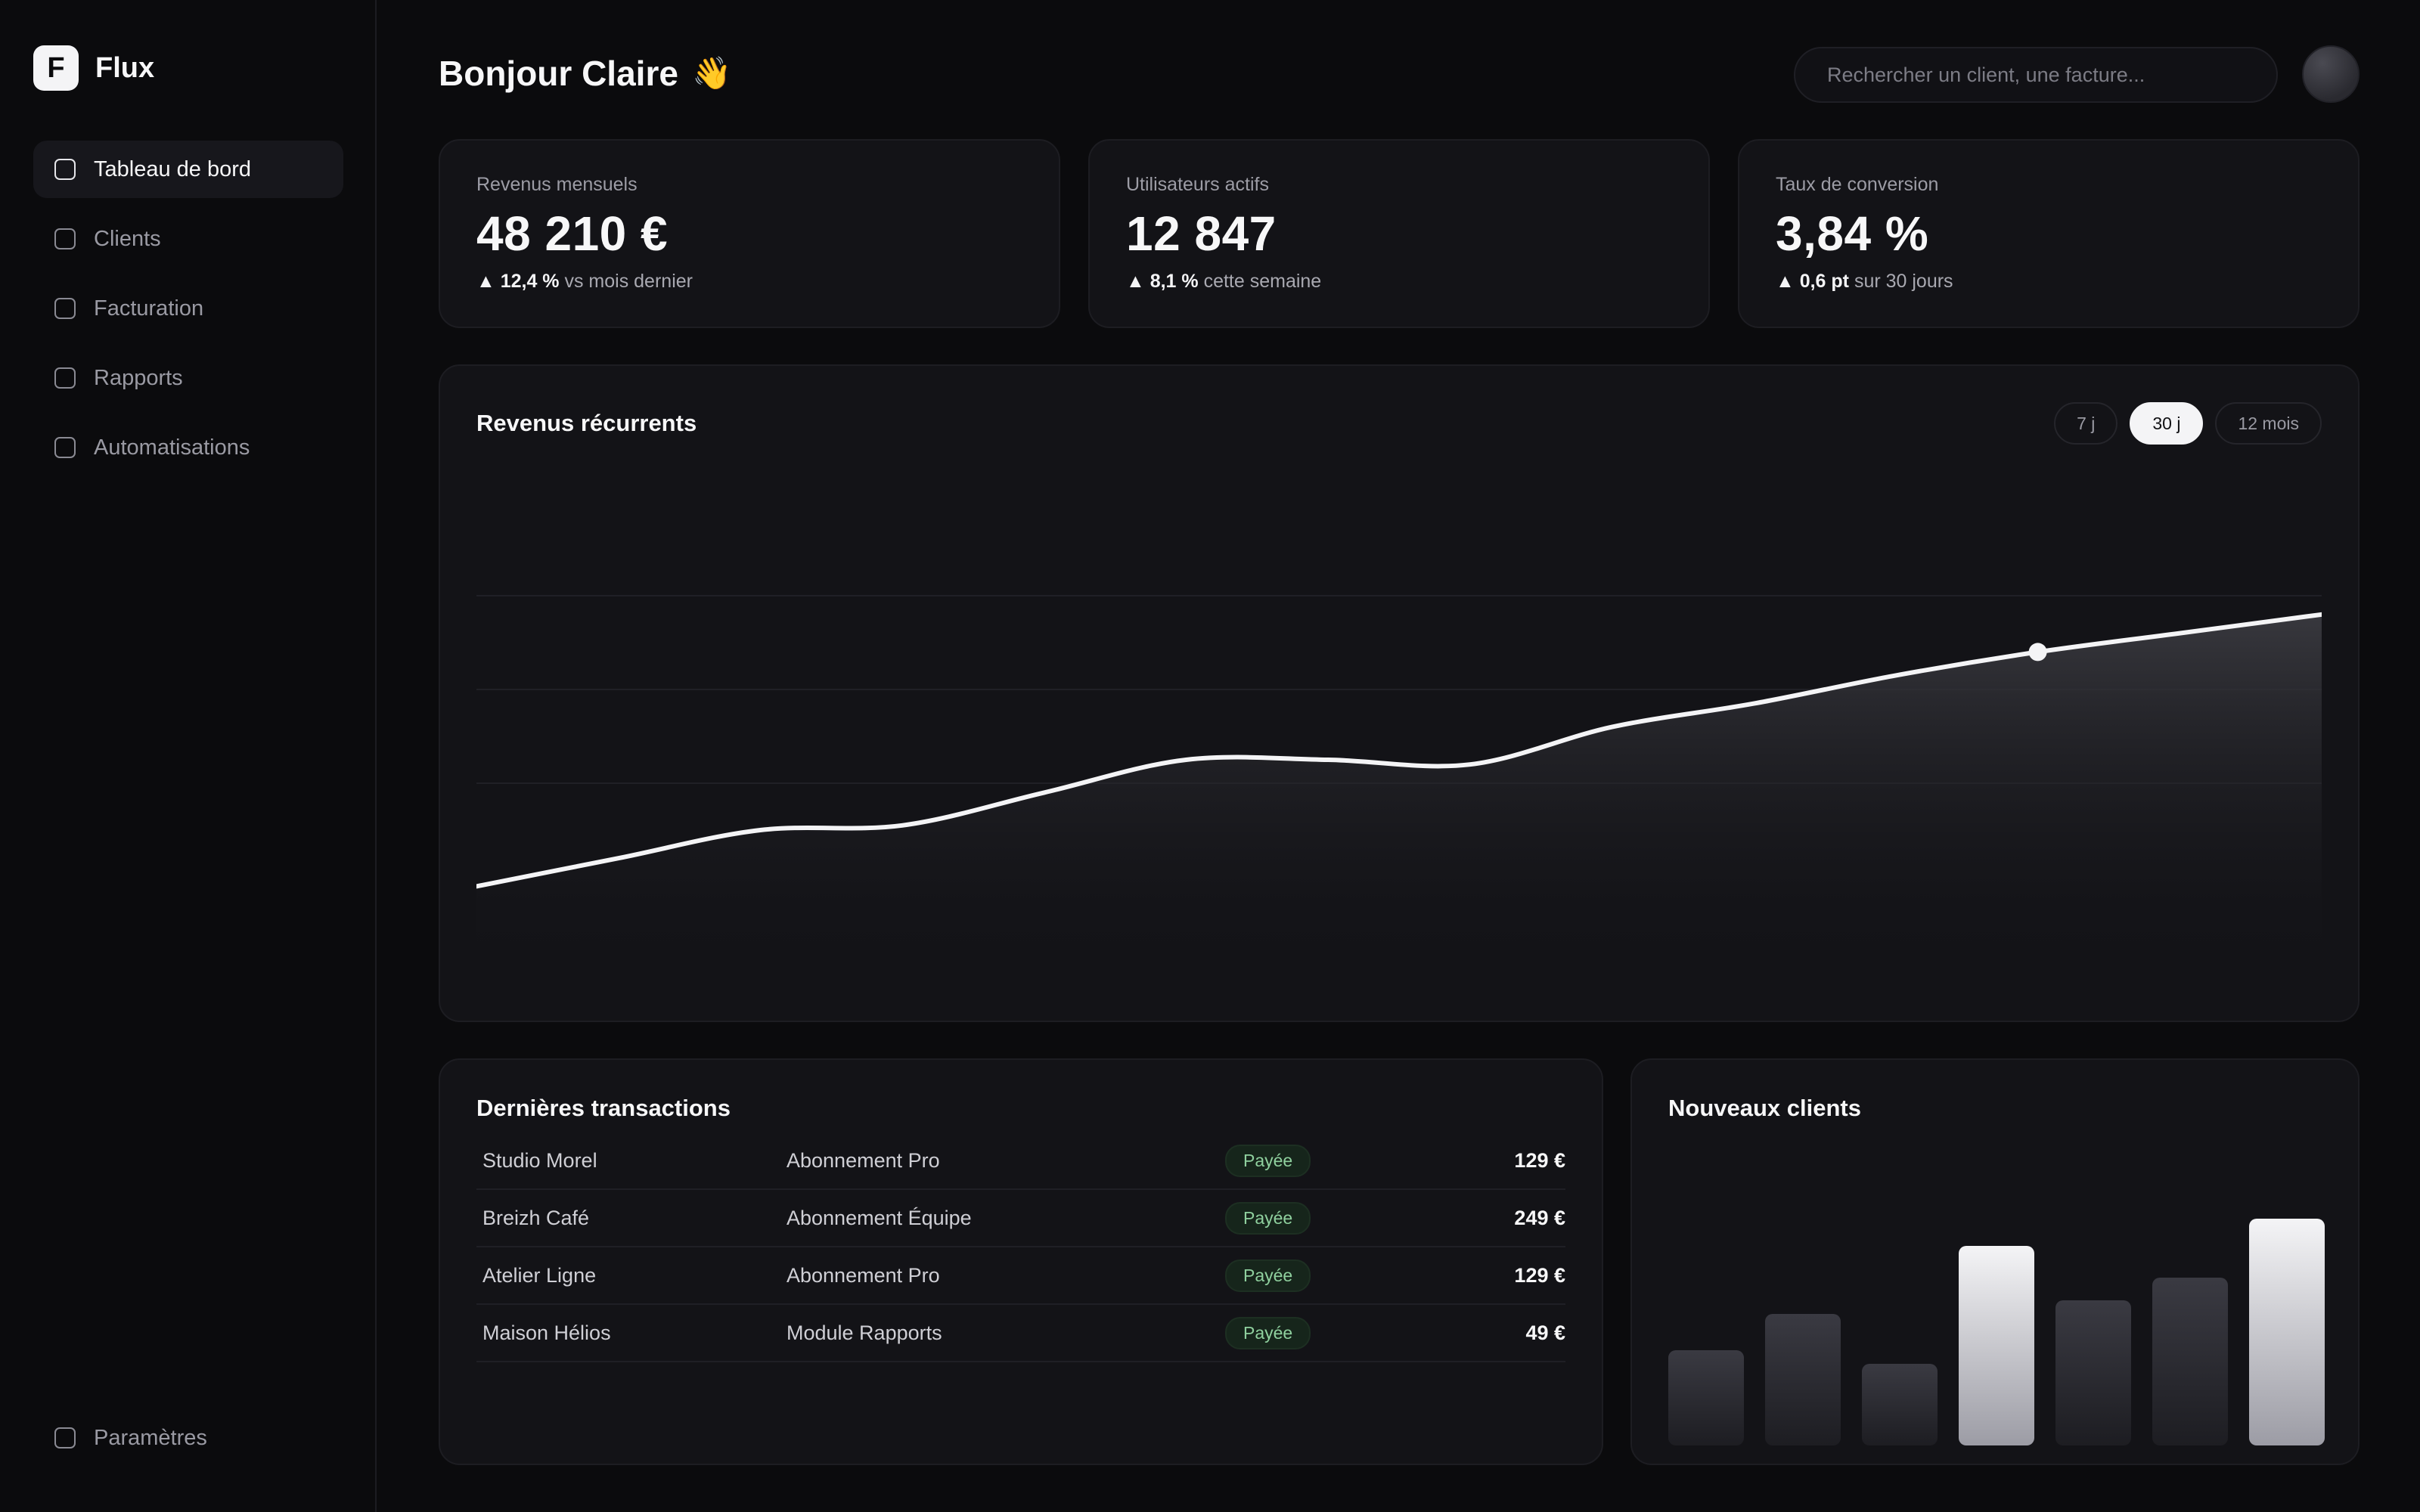 This screenshot has height=1512, width=2420. What do you see at coordinates (572, 233) in the screenshot?
I see `kpi-value: 48 210 €` at bounding box center [572, 233].